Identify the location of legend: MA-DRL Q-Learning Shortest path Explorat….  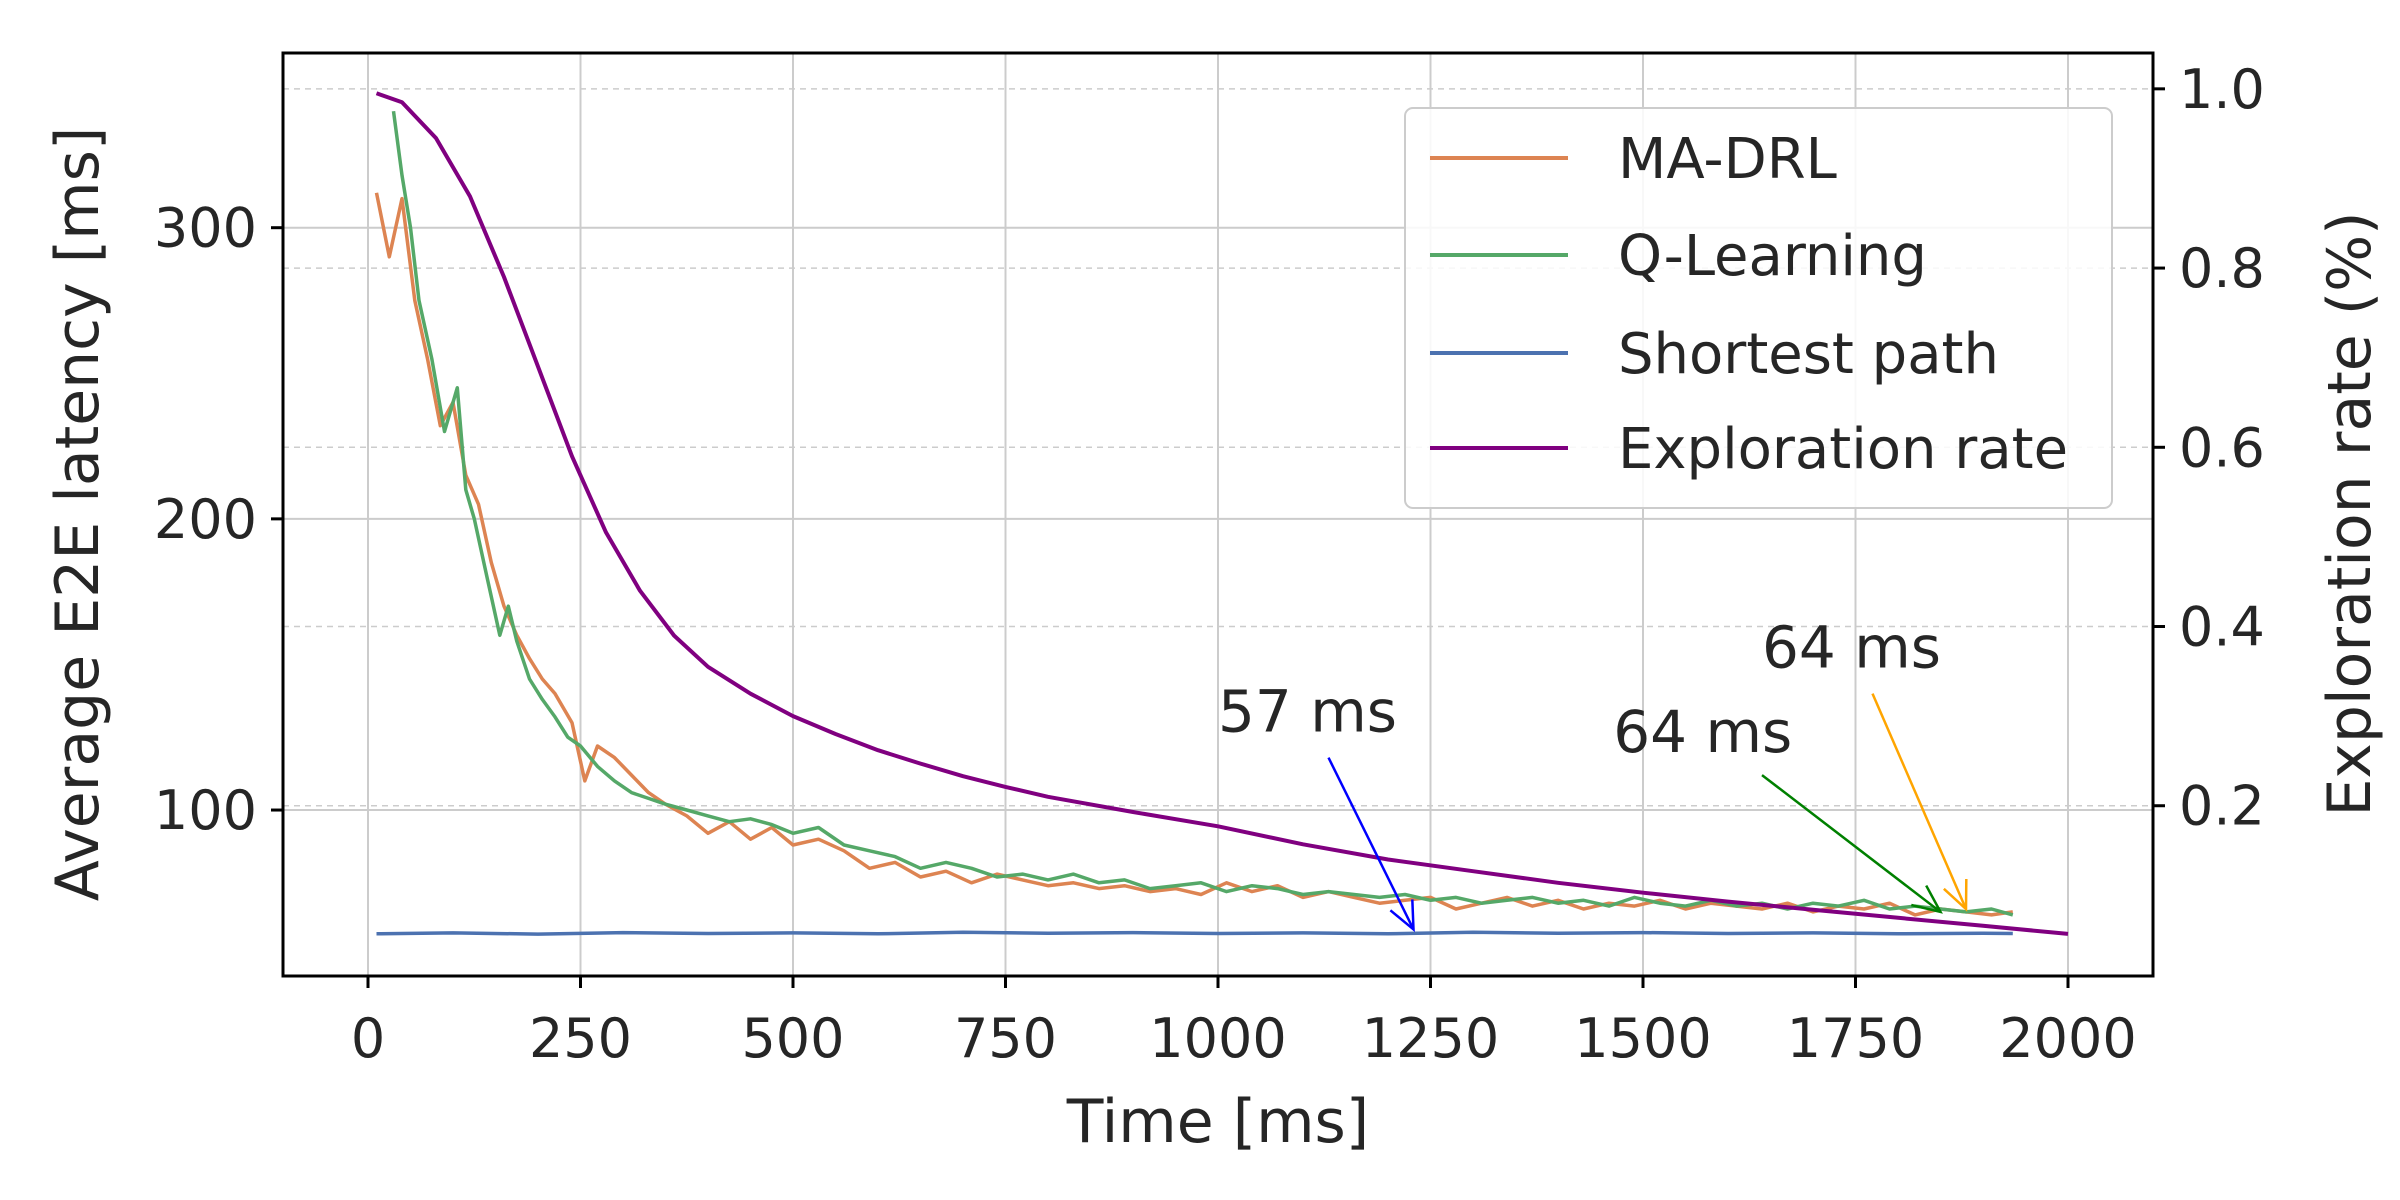
(1758, 308).